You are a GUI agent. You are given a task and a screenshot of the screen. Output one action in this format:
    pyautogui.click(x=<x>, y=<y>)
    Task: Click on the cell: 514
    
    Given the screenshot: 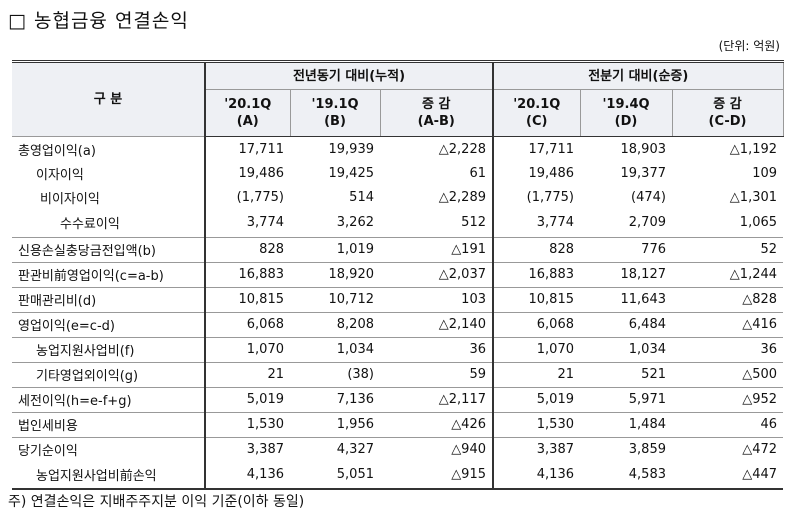 What is the action you would take?
    pyautogui.click(x=361, y=197)
    